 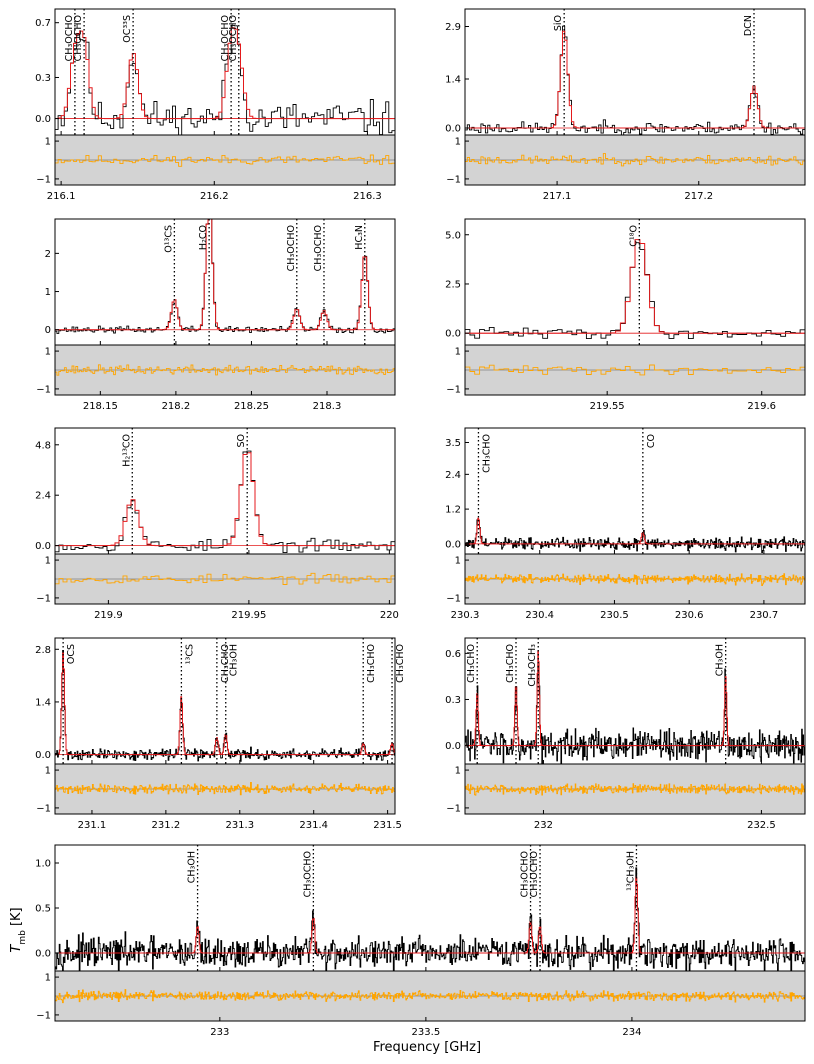 What do you see at coordinates (313, 825) in the screenshot?
I see `x-tick-label: 231.4` at bounding box center [313, 825].